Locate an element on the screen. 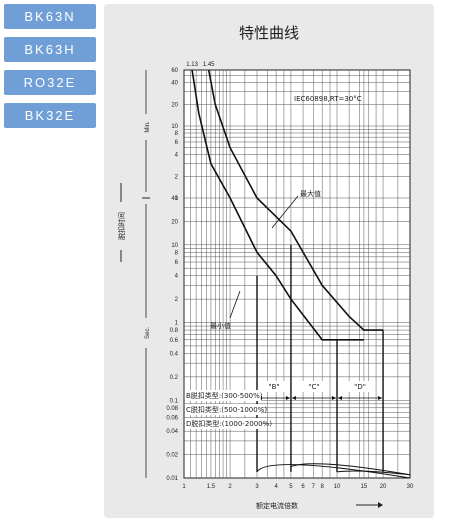 This screenshot has width=450, height=524. zone-label: "D" is located at coordinates (360, 387).